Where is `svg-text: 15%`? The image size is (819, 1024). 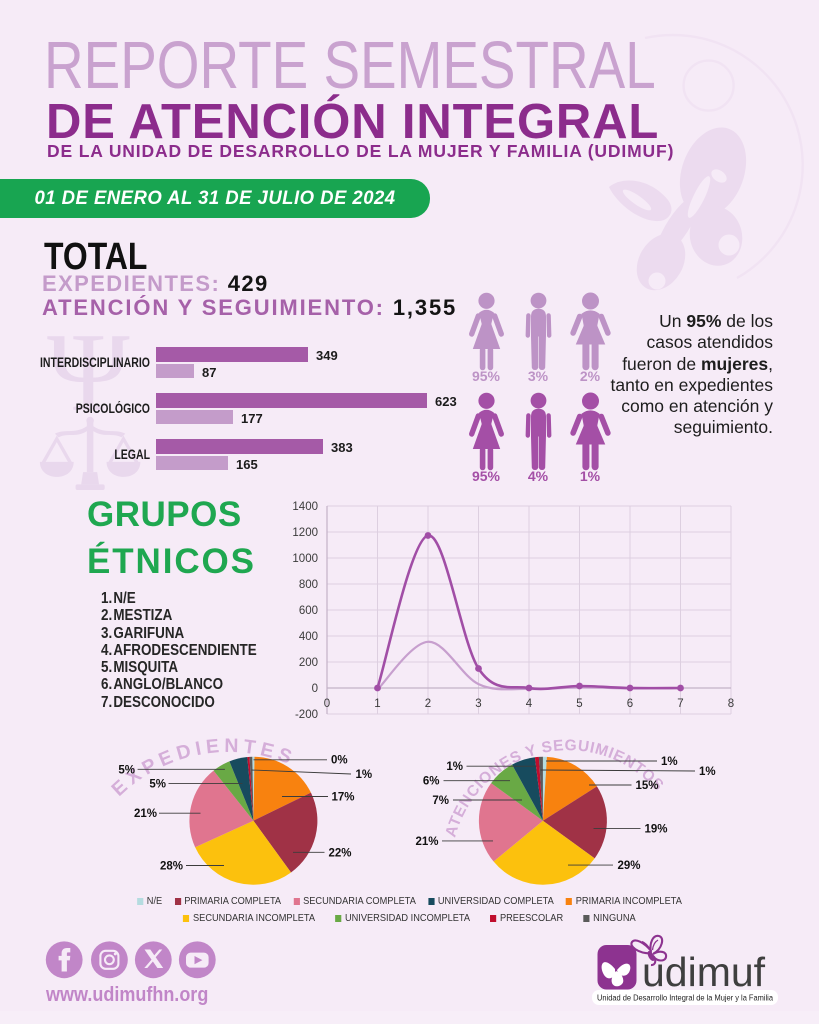
svg-text: 15% is located at coordinates (647, 786).